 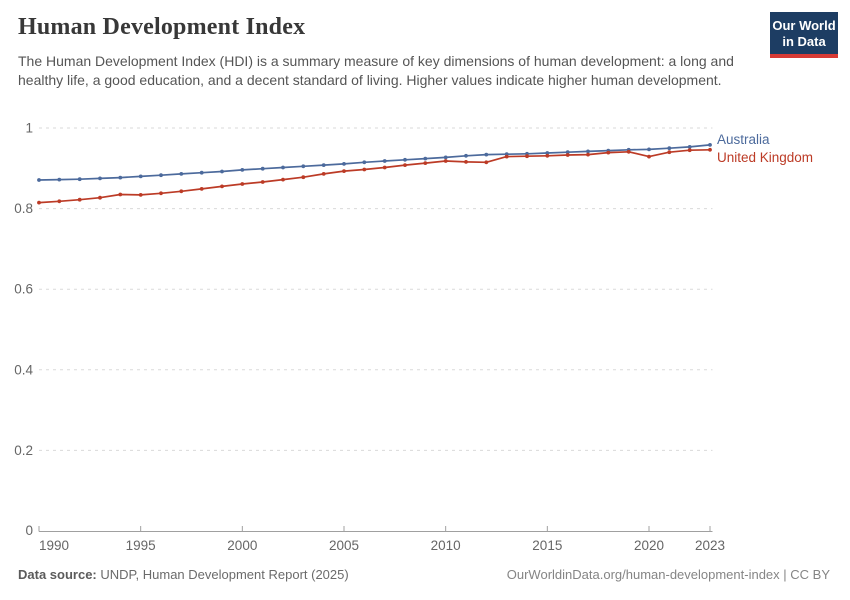 I want to click on x-tick-label-2000: 2000, so click(x=242, y=545).